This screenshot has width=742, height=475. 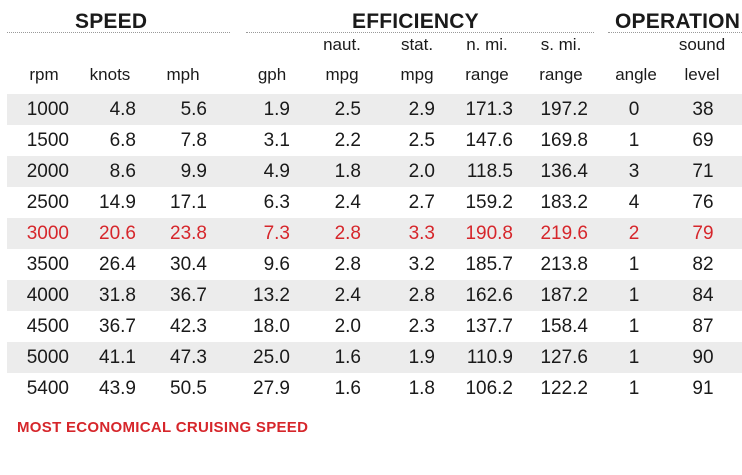 I want to click on cell-sound-level: 79, so click(x=703, y=233).